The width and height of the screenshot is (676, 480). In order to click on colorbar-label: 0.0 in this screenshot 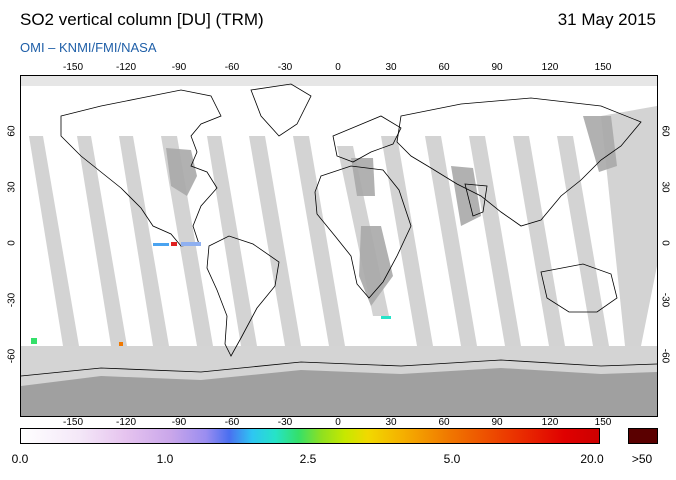, I will do `click(20, 459)`.